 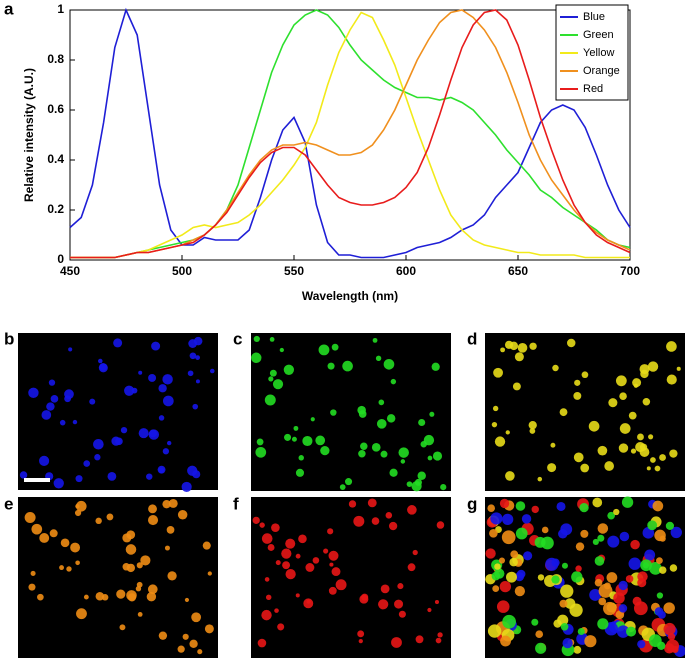 What do you see at coordinates (8, 503) in the screenshot?
I see `panel-label: e` at bounding box center [8, 503].